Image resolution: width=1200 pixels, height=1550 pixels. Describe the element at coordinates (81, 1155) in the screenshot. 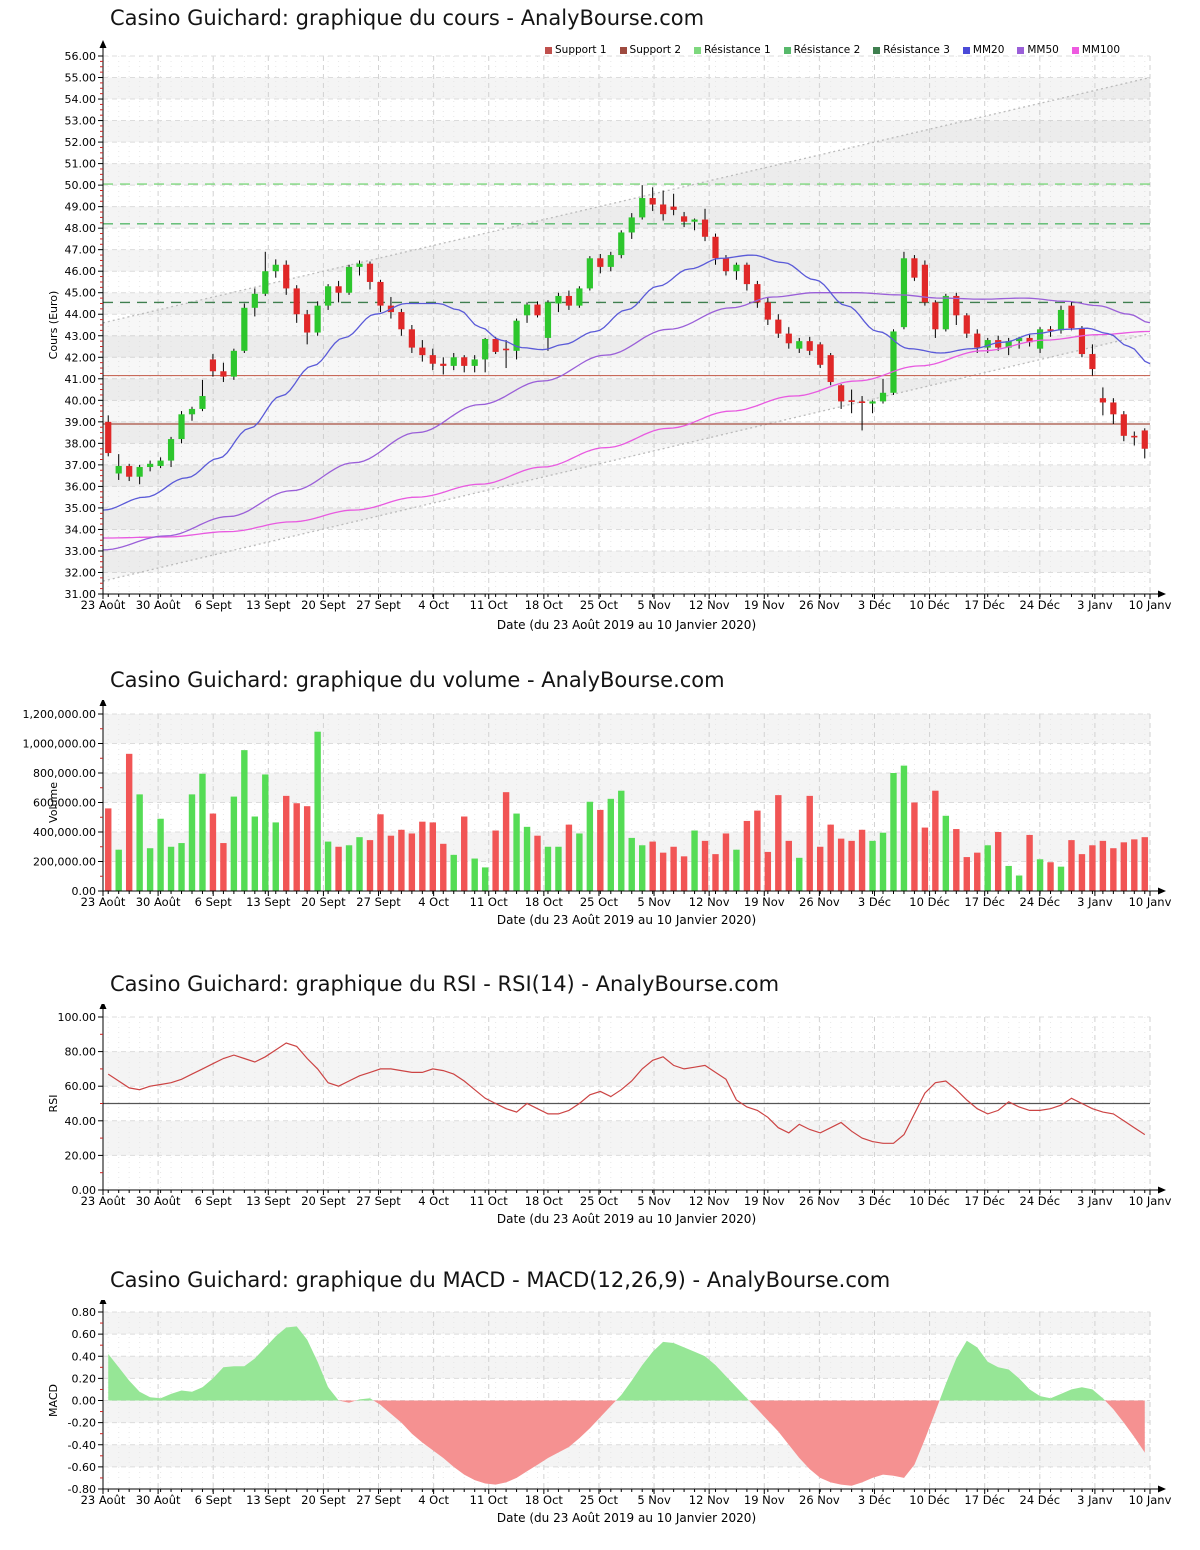

I see `svg-text: 20.00` at that location.